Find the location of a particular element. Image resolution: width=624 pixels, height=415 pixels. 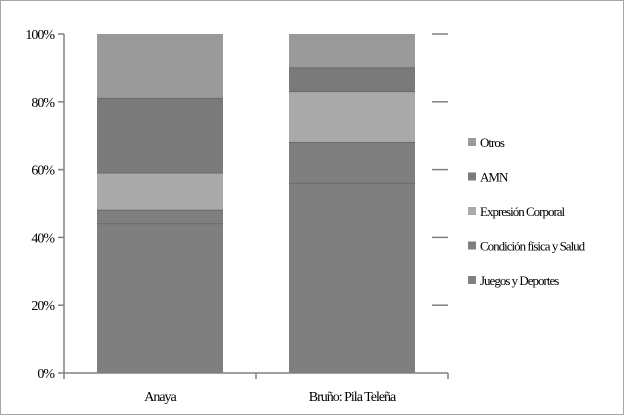

y-tick-label: 40% is located at coordinates (43, 238).